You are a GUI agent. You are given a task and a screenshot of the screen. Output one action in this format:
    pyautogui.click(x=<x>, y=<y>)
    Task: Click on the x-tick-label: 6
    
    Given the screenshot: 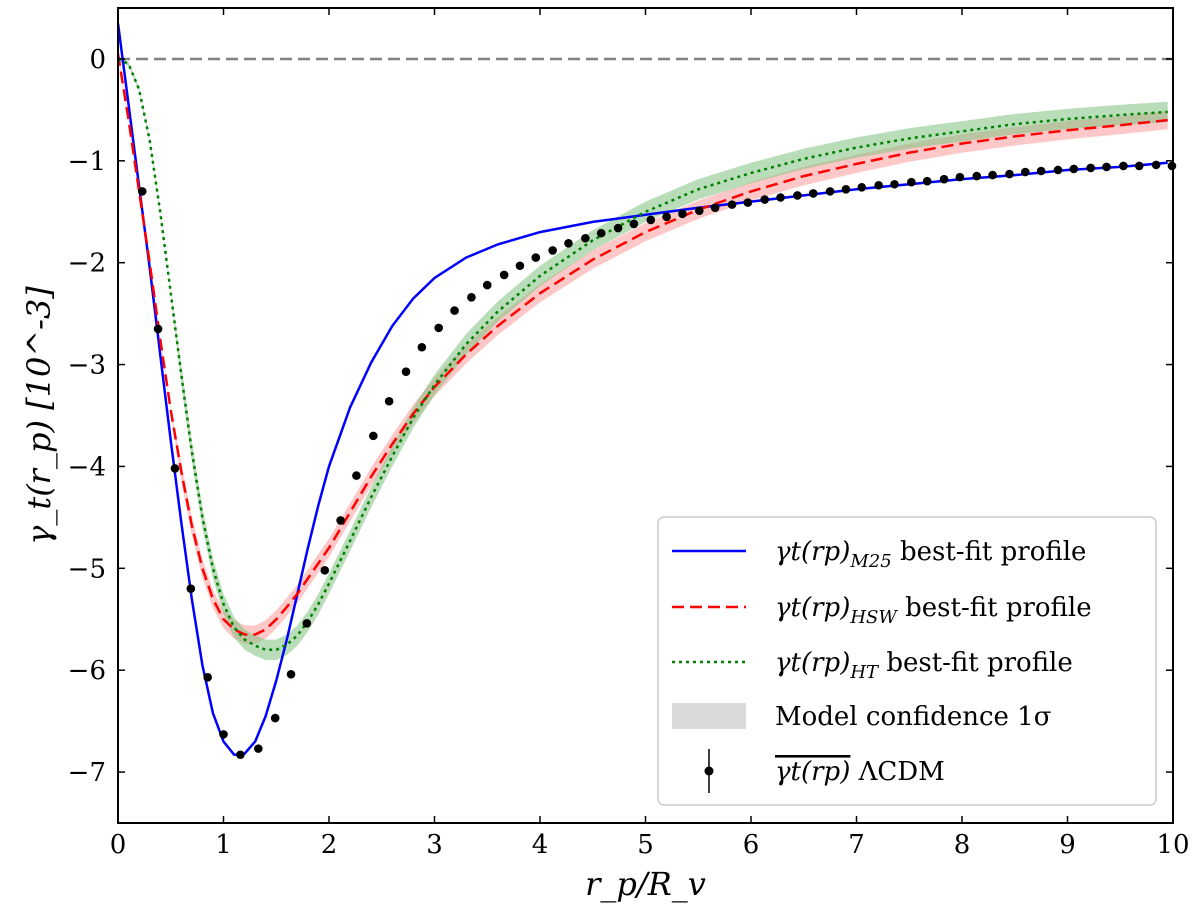 What is the action you would take?
    pyautogui.click(x=751, y=845)
    